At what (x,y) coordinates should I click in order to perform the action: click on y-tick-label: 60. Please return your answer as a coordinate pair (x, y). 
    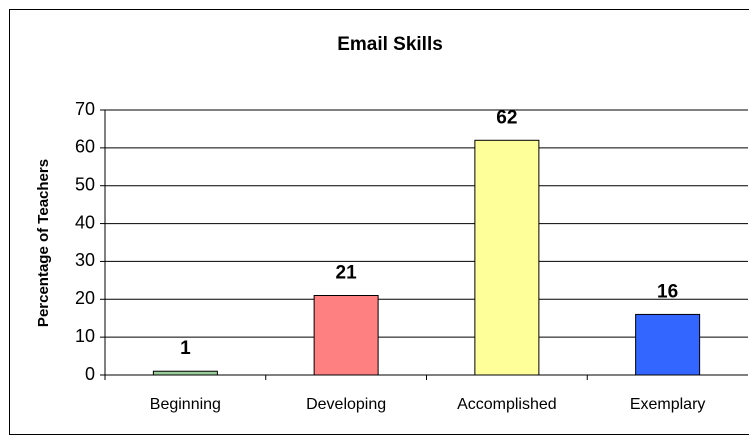
    Looking at the image, I should click on (85, 147).